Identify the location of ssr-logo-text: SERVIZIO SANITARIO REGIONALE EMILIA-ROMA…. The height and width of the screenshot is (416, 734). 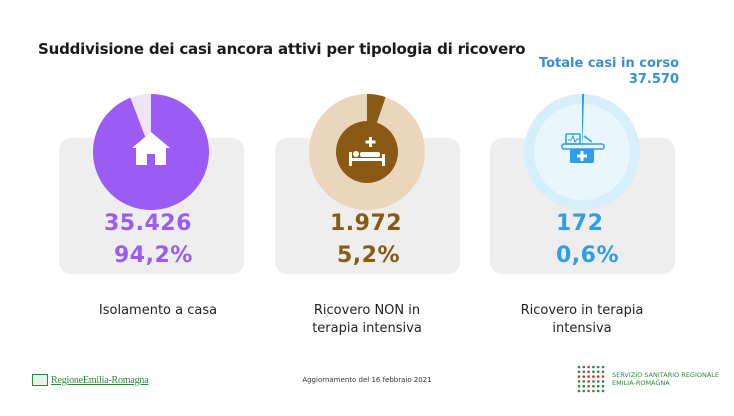
(665, 379).